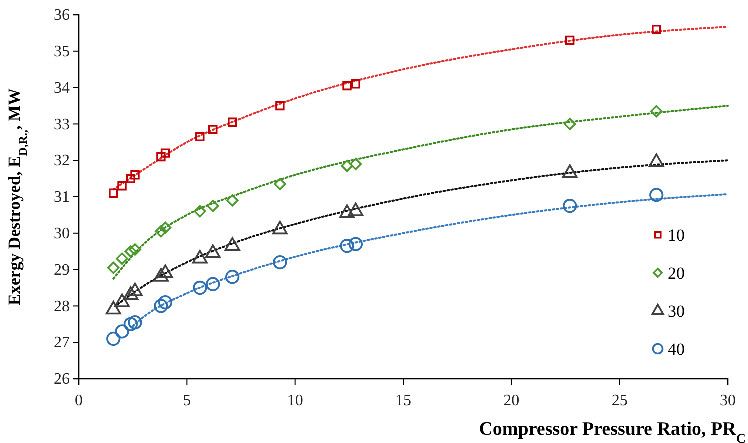 This screenshot has height=443, width=748. I want to click on legend-label: 40, so click(676, 349).